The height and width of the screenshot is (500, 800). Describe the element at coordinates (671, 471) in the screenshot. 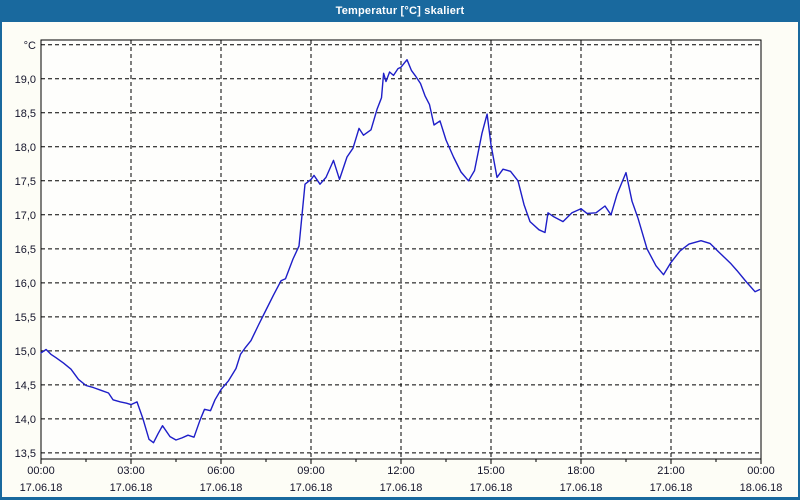

I see `x-tick-time-label: 21:00` at that location.